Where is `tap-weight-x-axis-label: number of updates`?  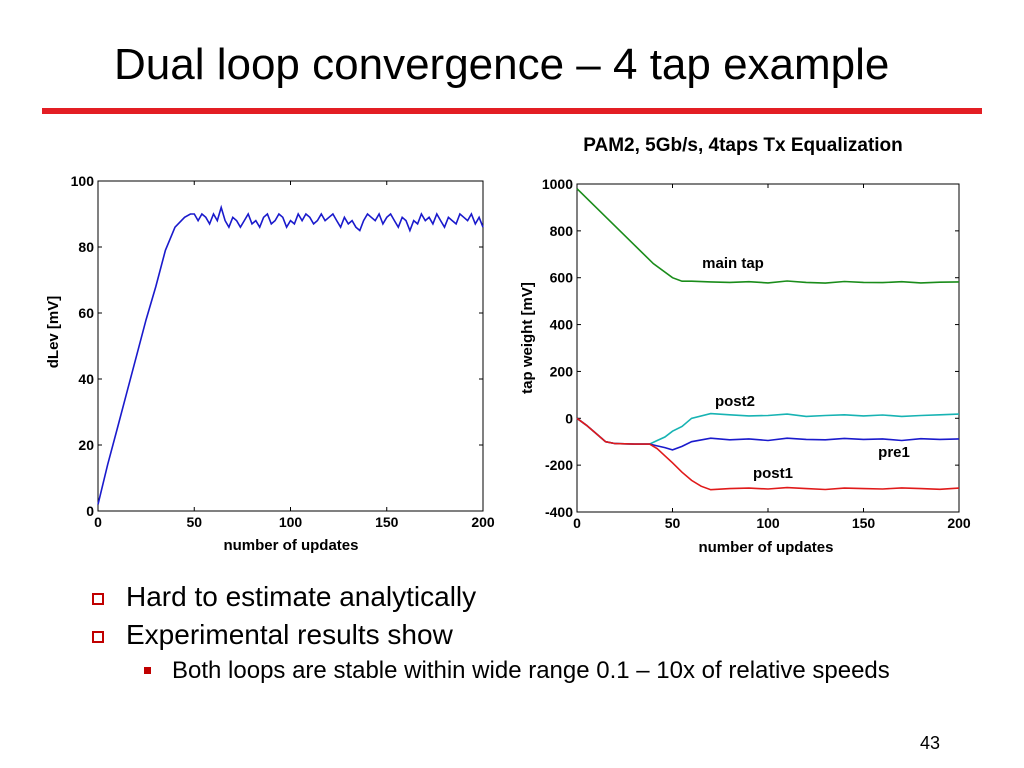 tap-weight-x-axis-label: number of updates is located at coordinates (765, 547).